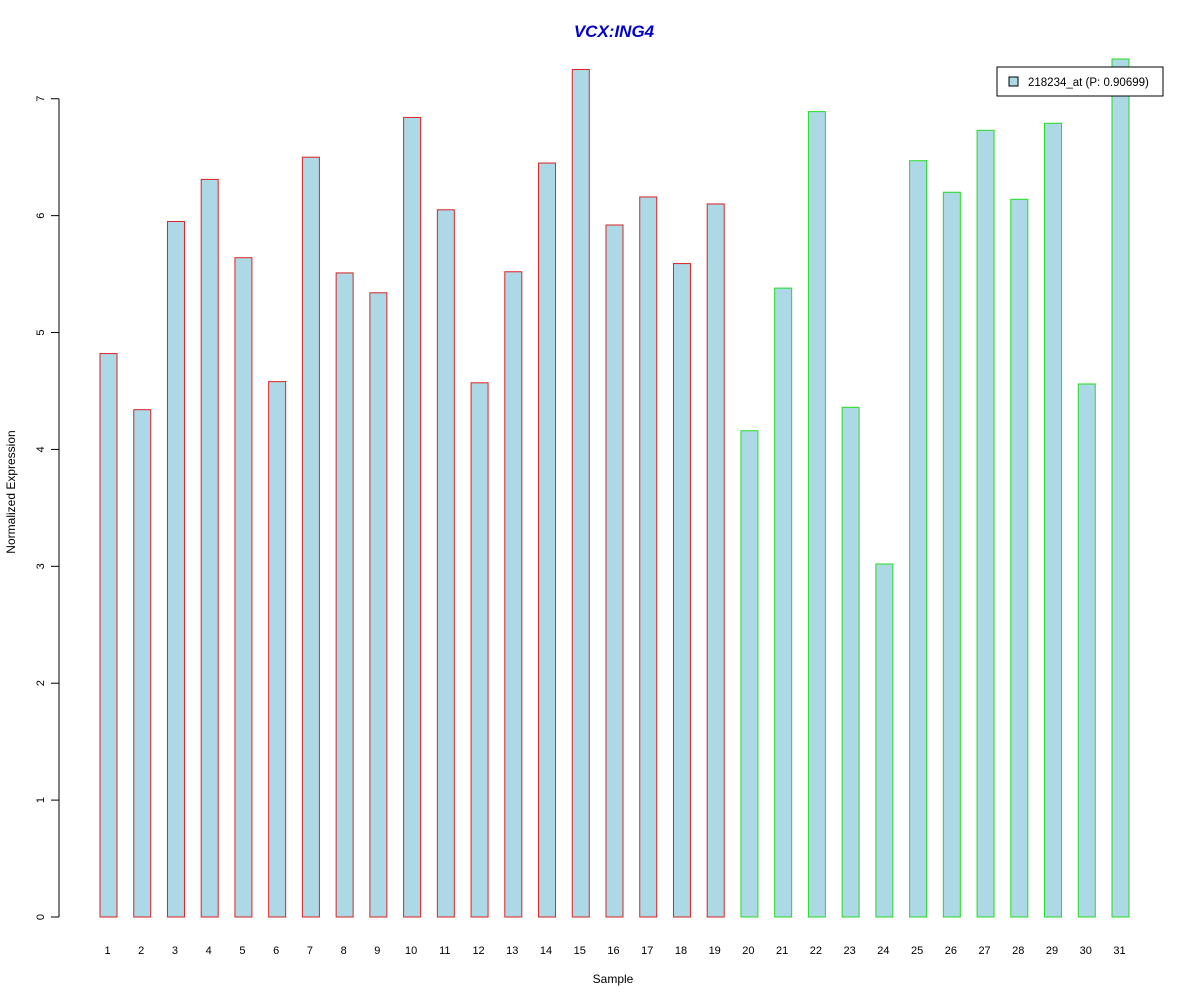 The image size is (1200, 1000). I want to click on x-tick-label: 29, so click(1052, 951).